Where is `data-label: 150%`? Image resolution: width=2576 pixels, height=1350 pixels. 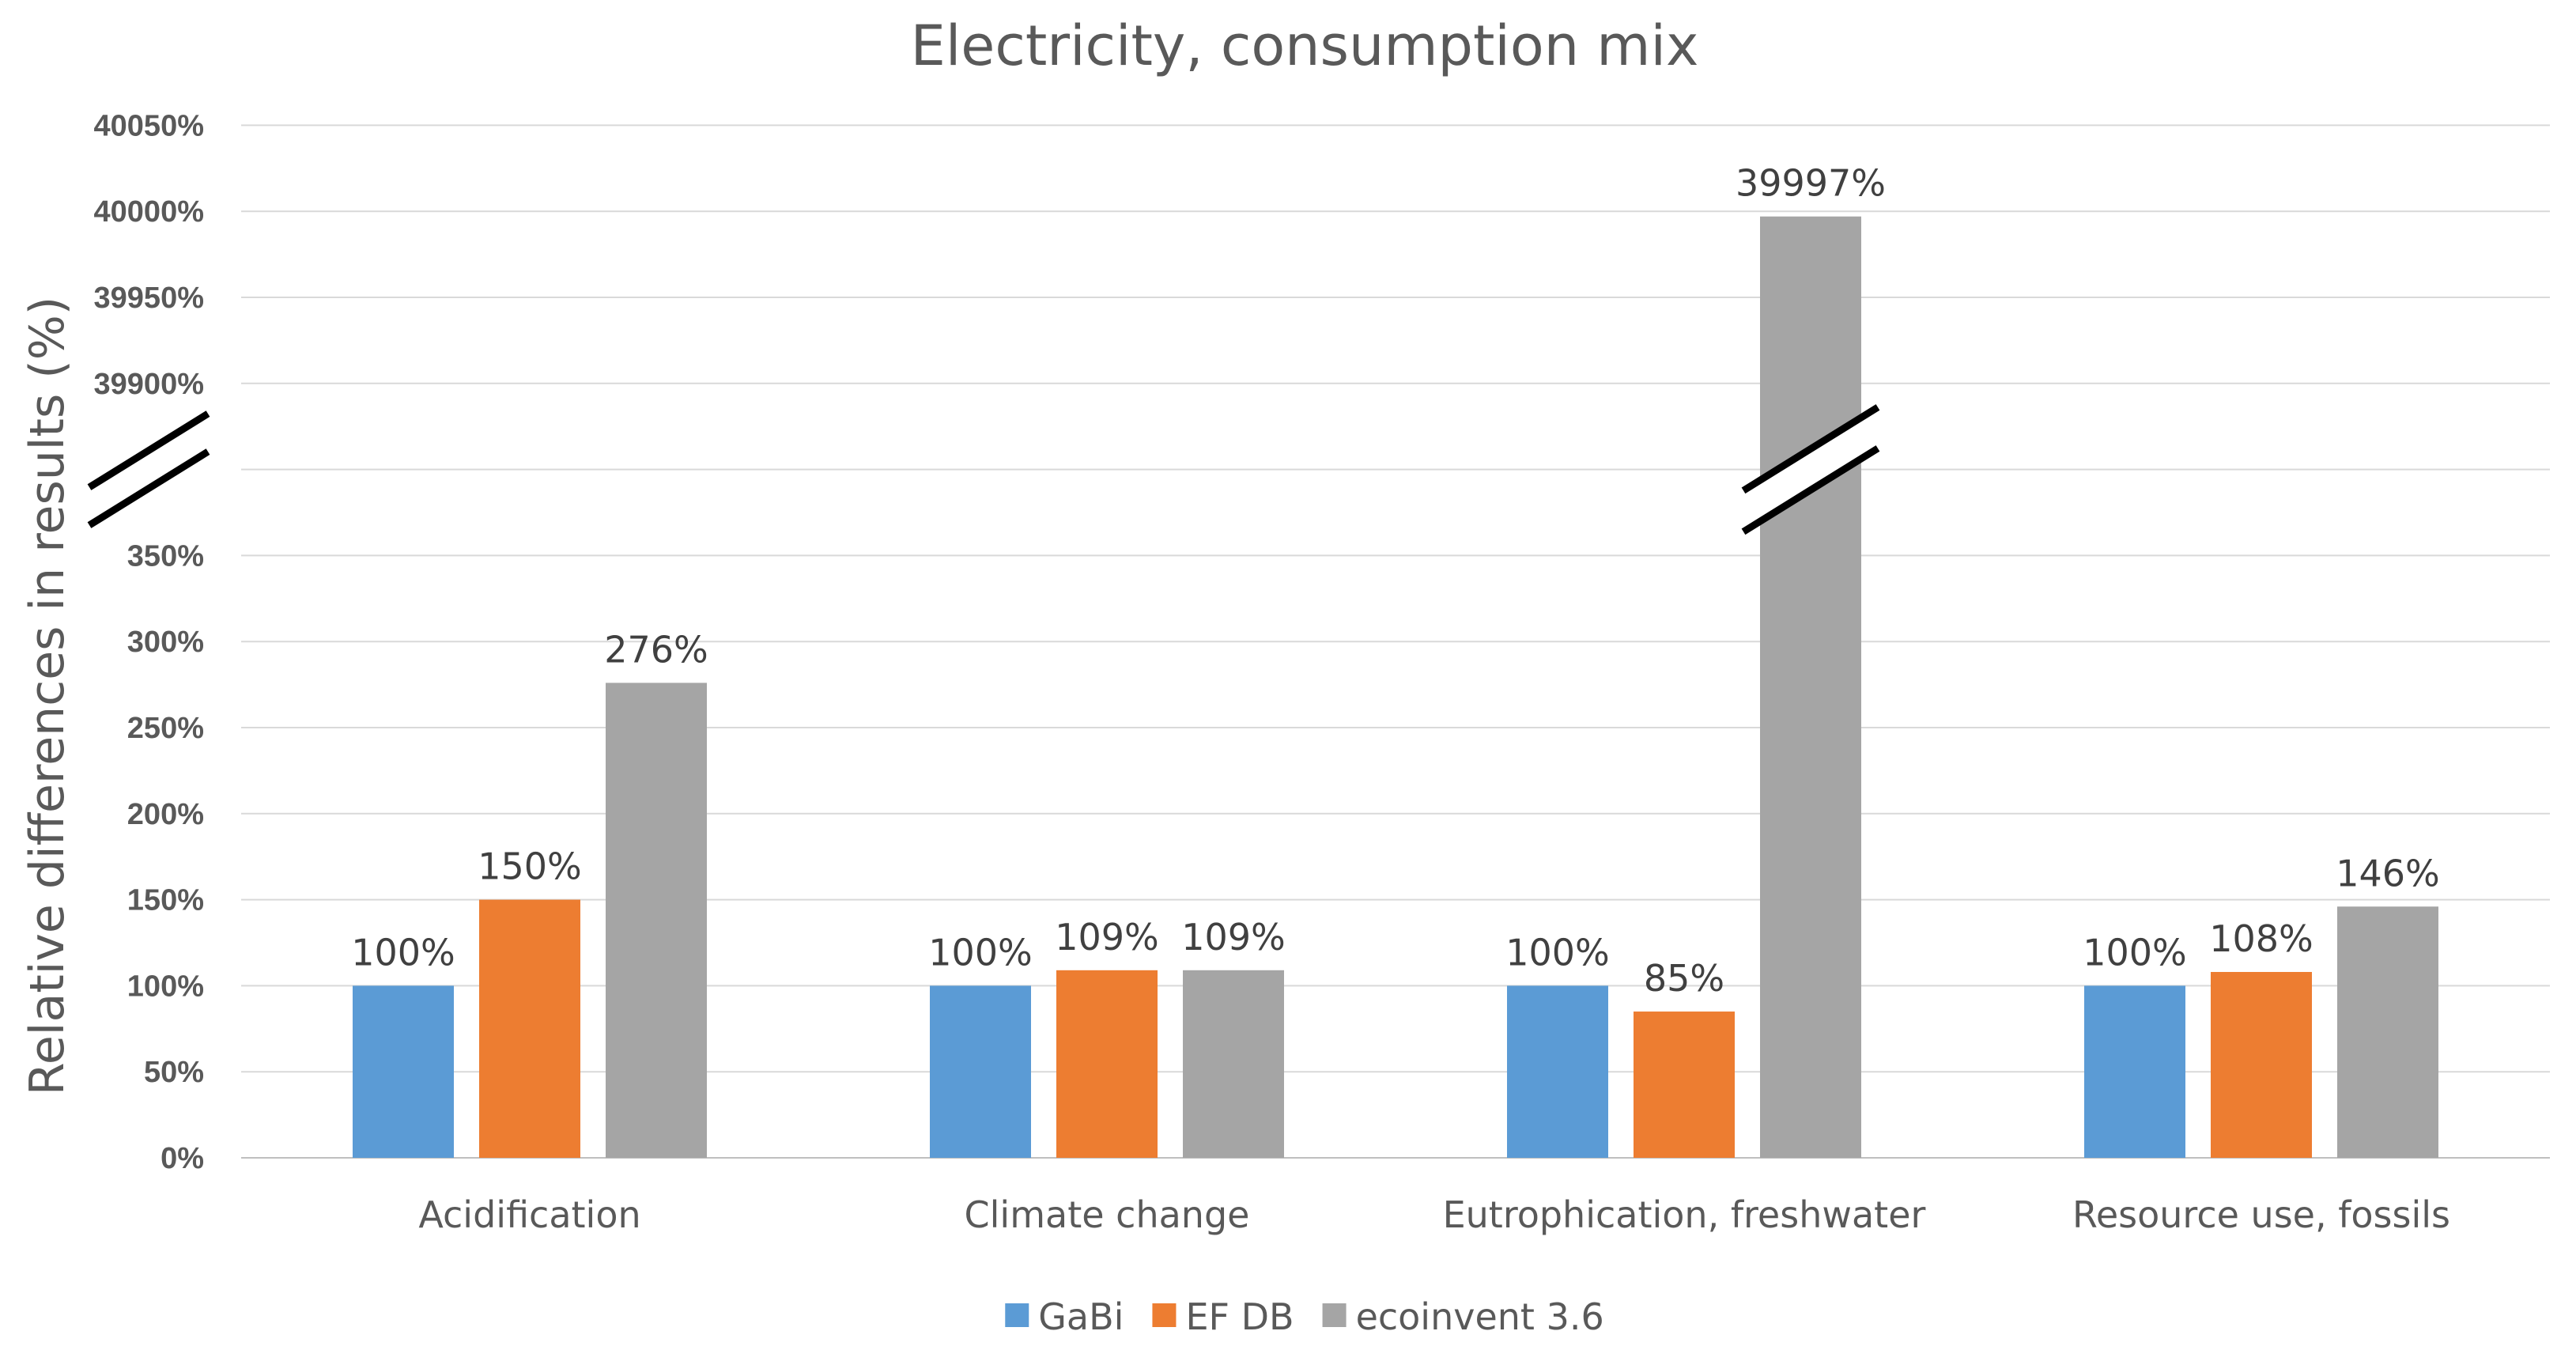 data-label: 150% is located at coordinates (530, 866).